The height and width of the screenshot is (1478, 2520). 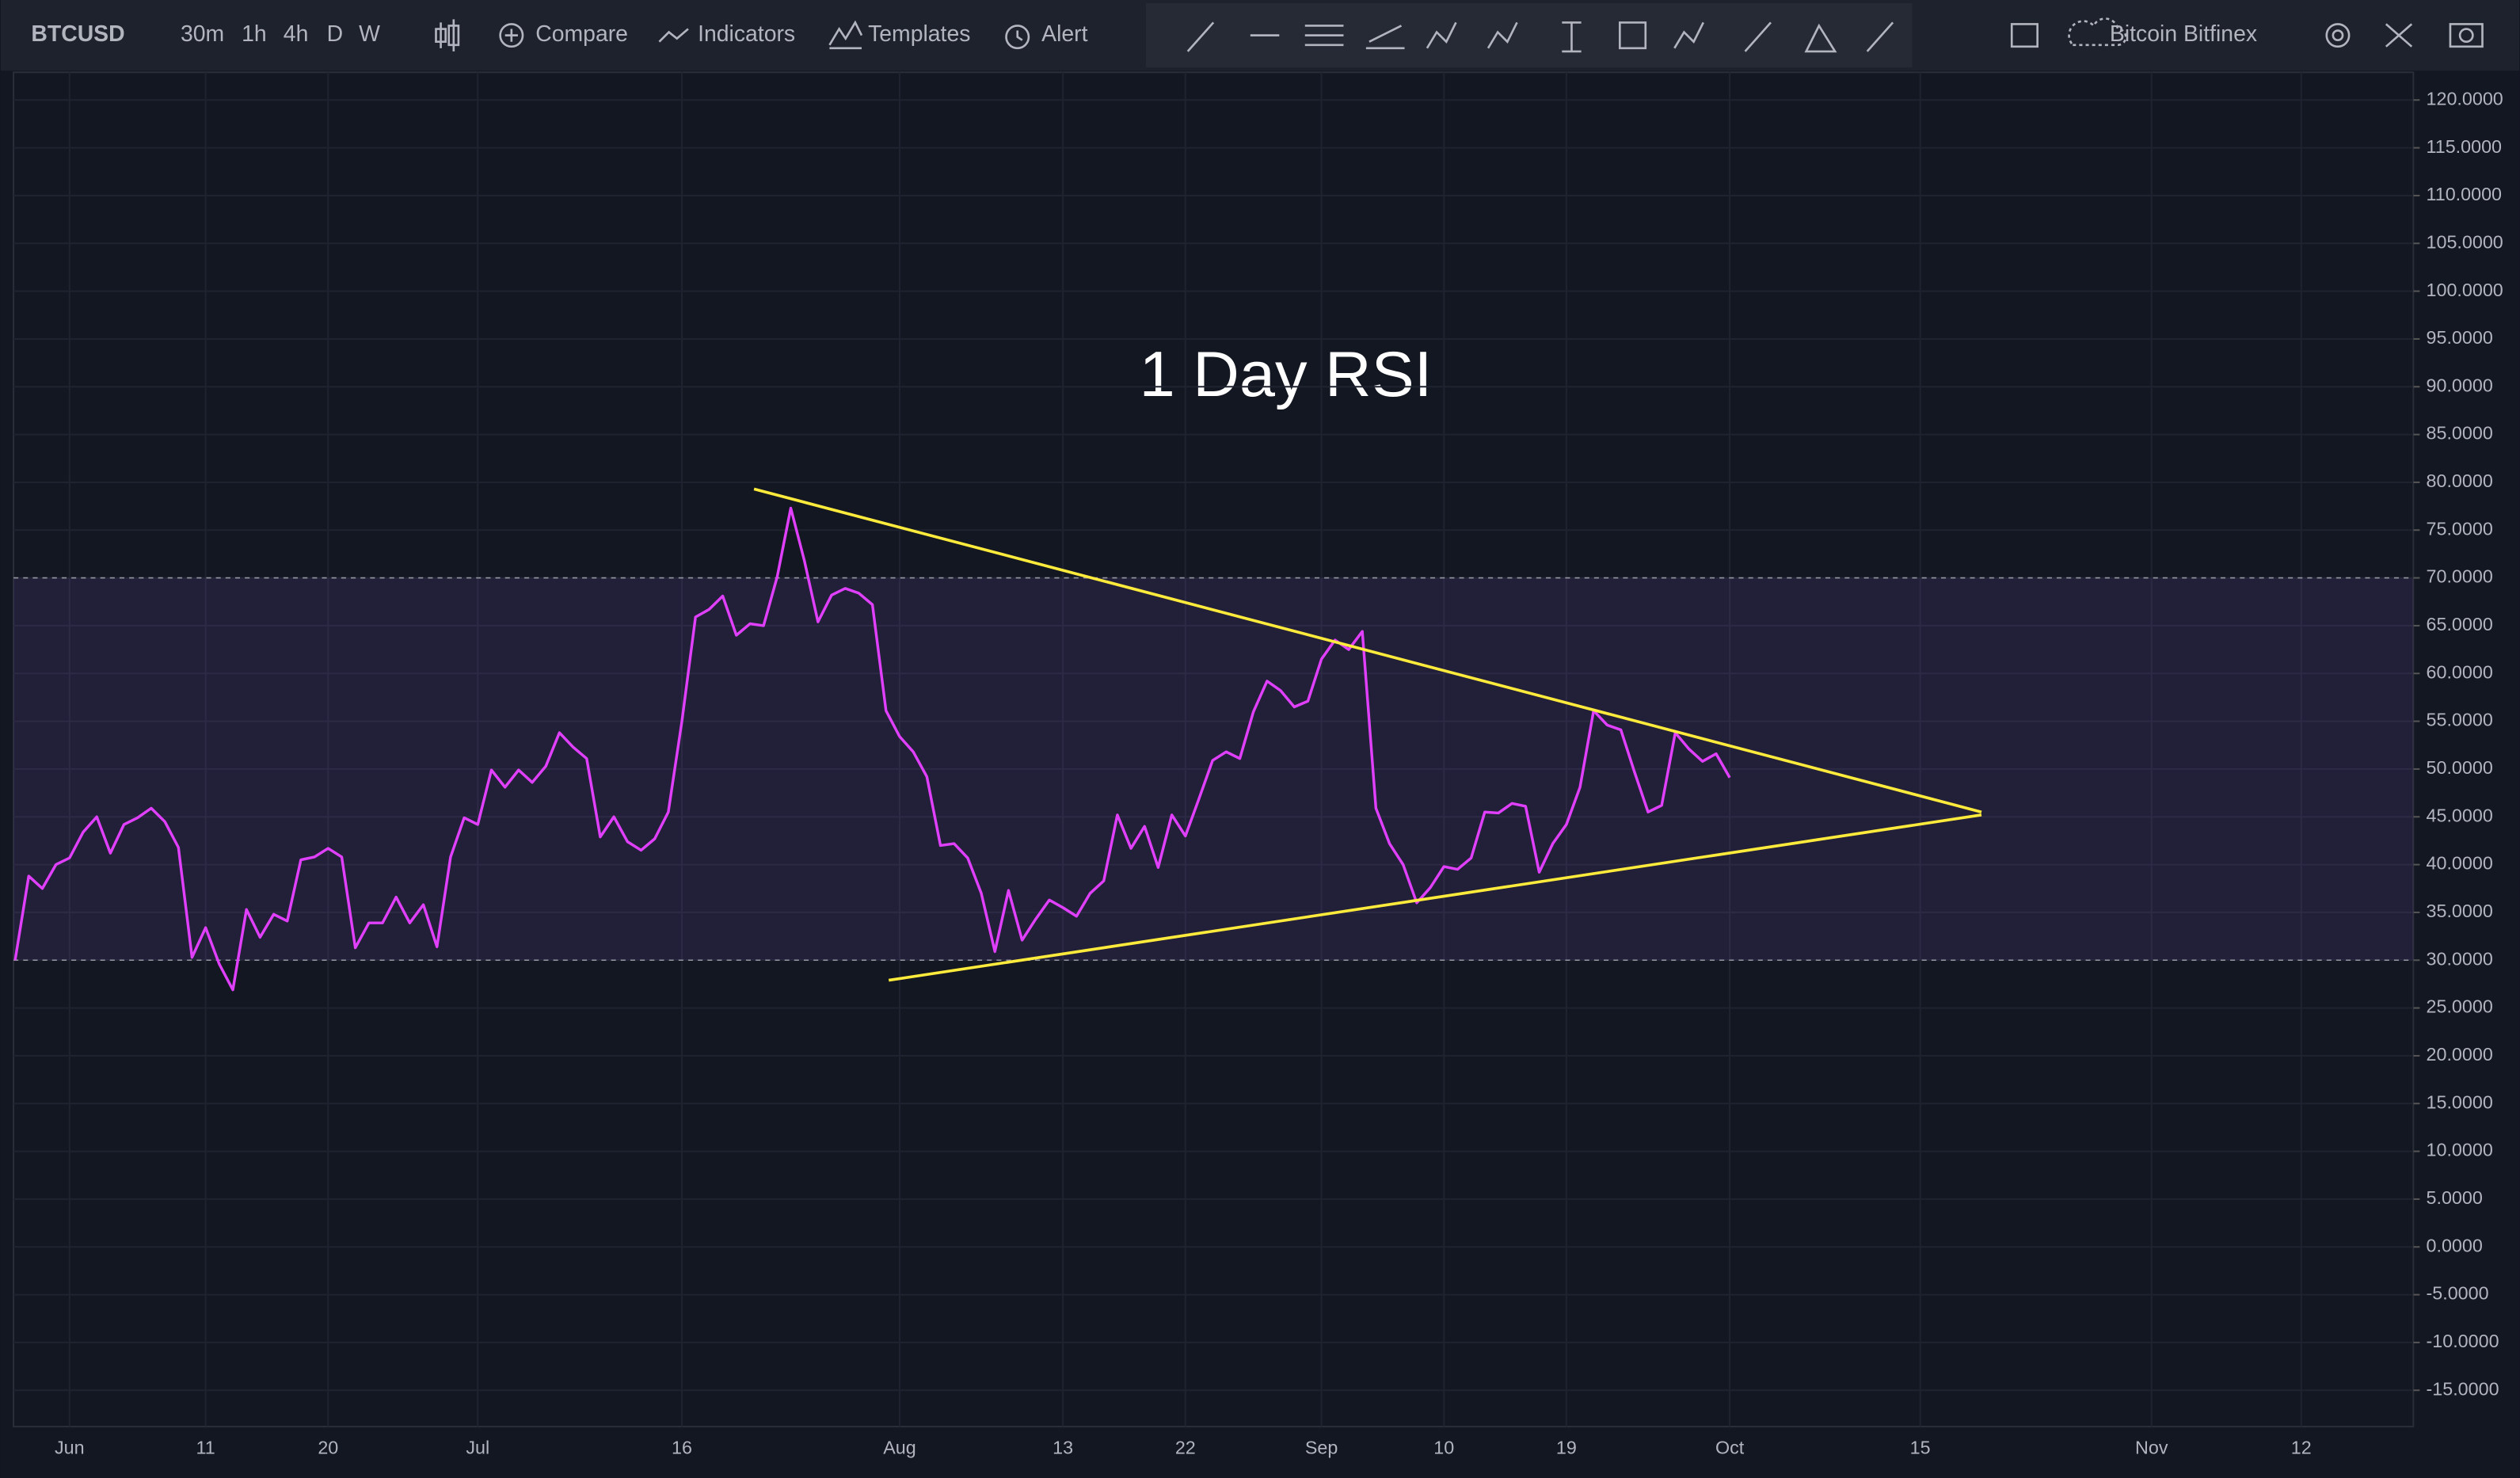 I want to click on x-tick-label: 12, so click(x=2301, y=1448).